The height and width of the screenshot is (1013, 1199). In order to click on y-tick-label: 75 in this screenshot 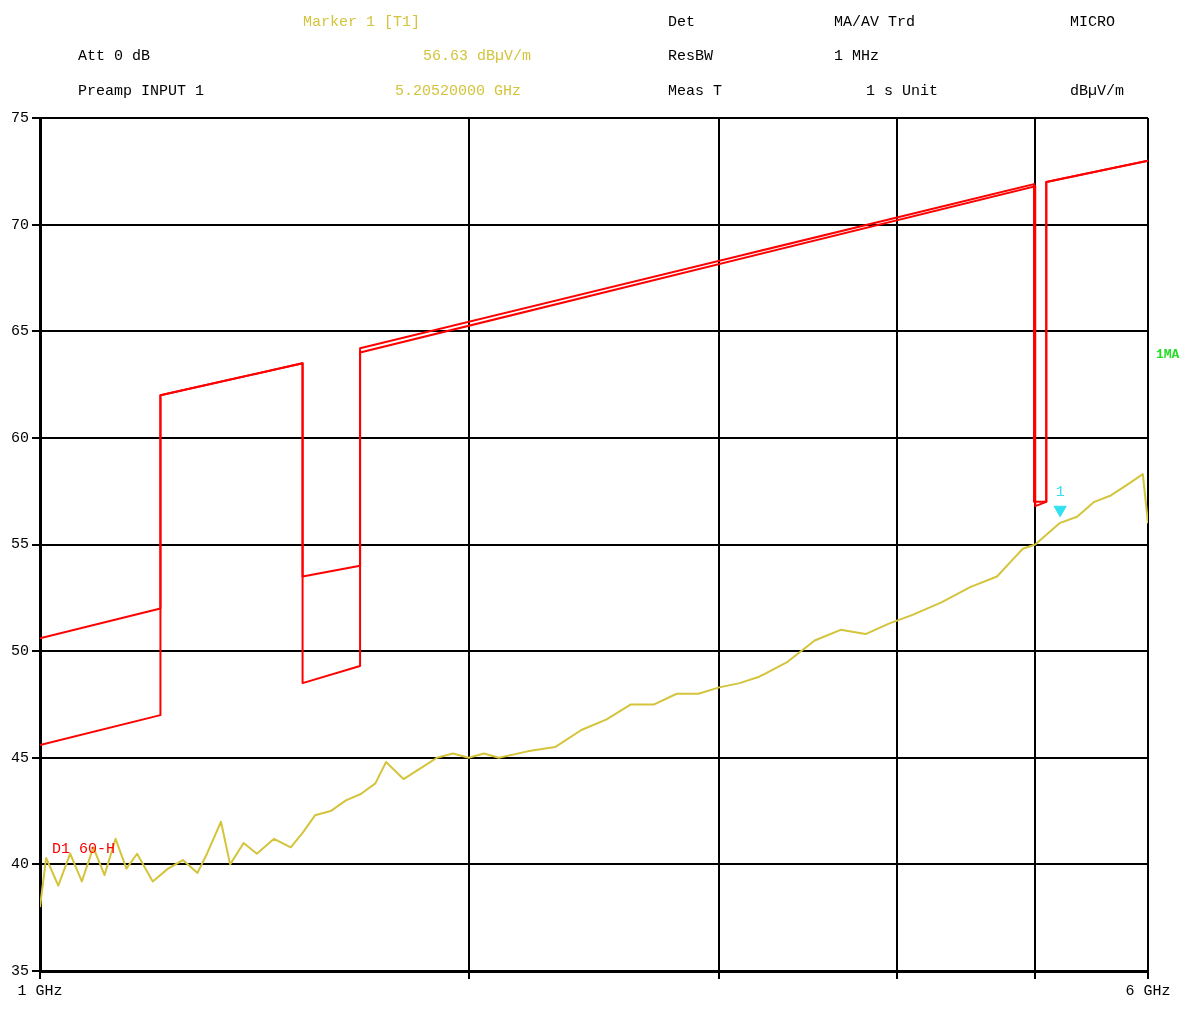, I will do `click(19, 118)`.